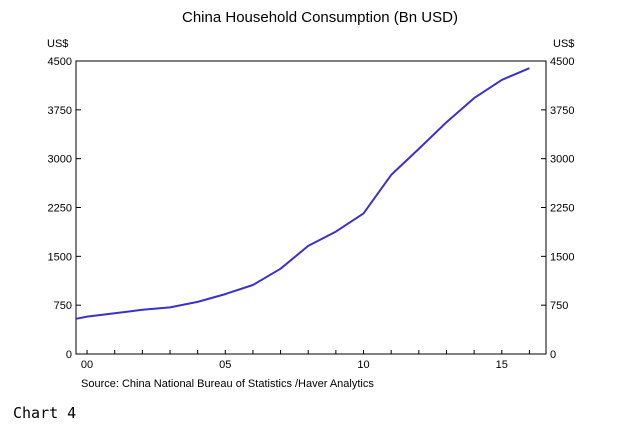 This screenshot has width=640, height=428. What do you see at coordinates (87, 365) in the screenshot?
I see `x-tick-label: 00` at bounding box center [87, 365].